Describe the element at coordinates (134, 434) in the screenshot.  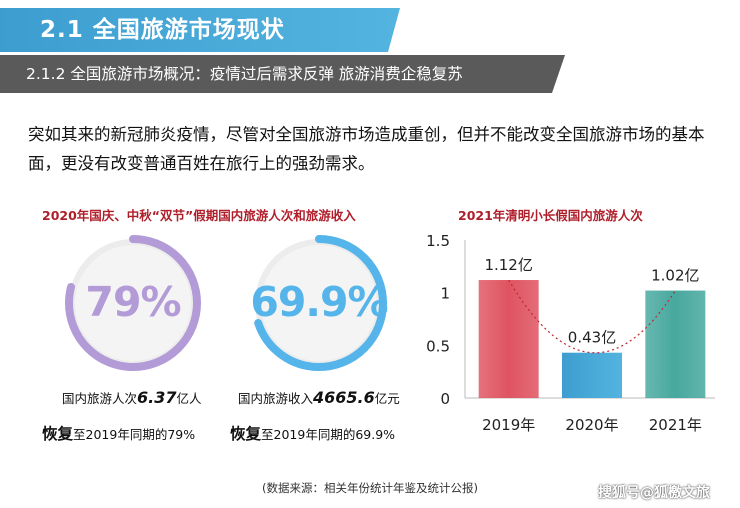
I see `recover-visitors-text: 至2019年同期的79%` at that location.